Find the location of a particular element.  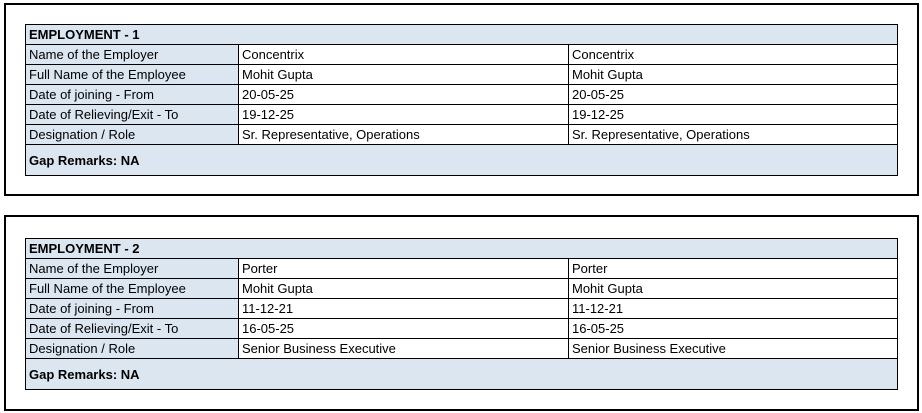

verified-value: Porter is located at coordinates (733, 268).